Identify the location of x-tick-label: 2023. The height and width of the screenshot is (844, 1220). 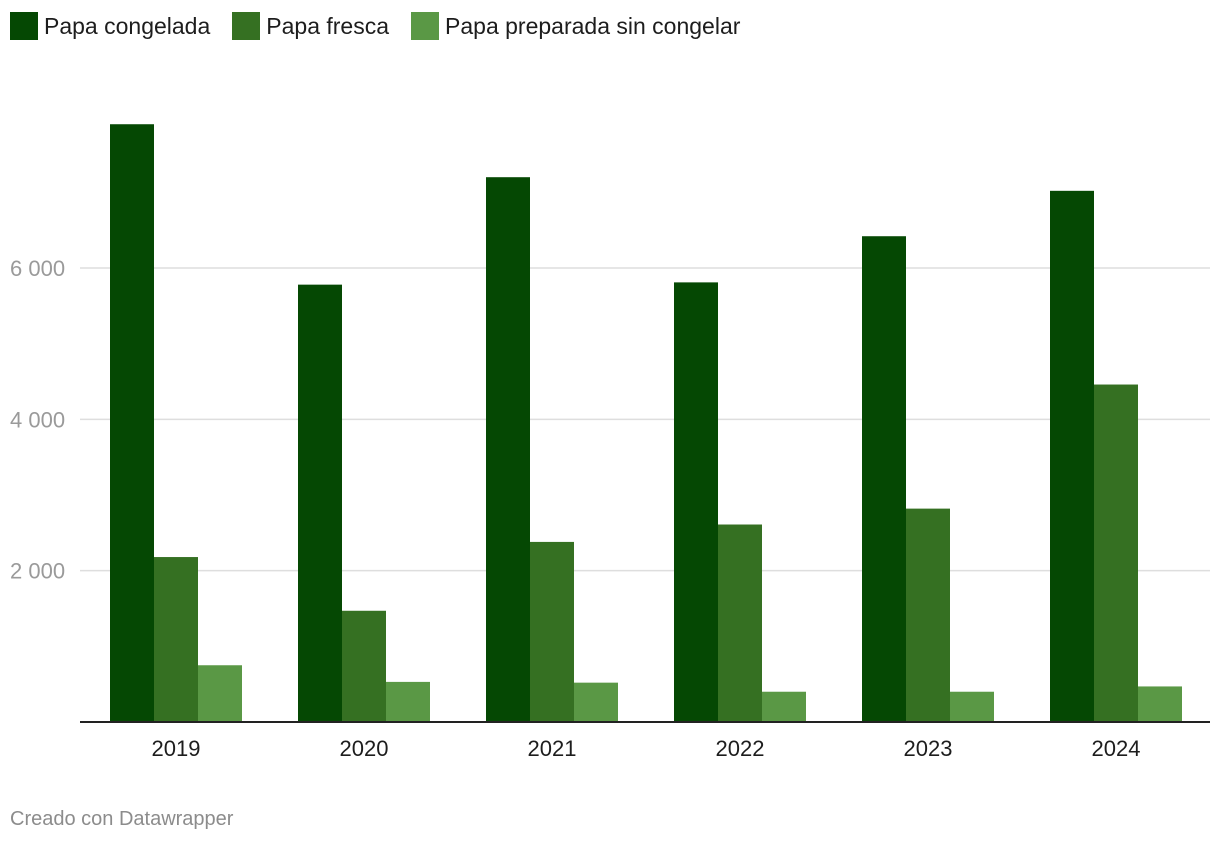
(928, 748).